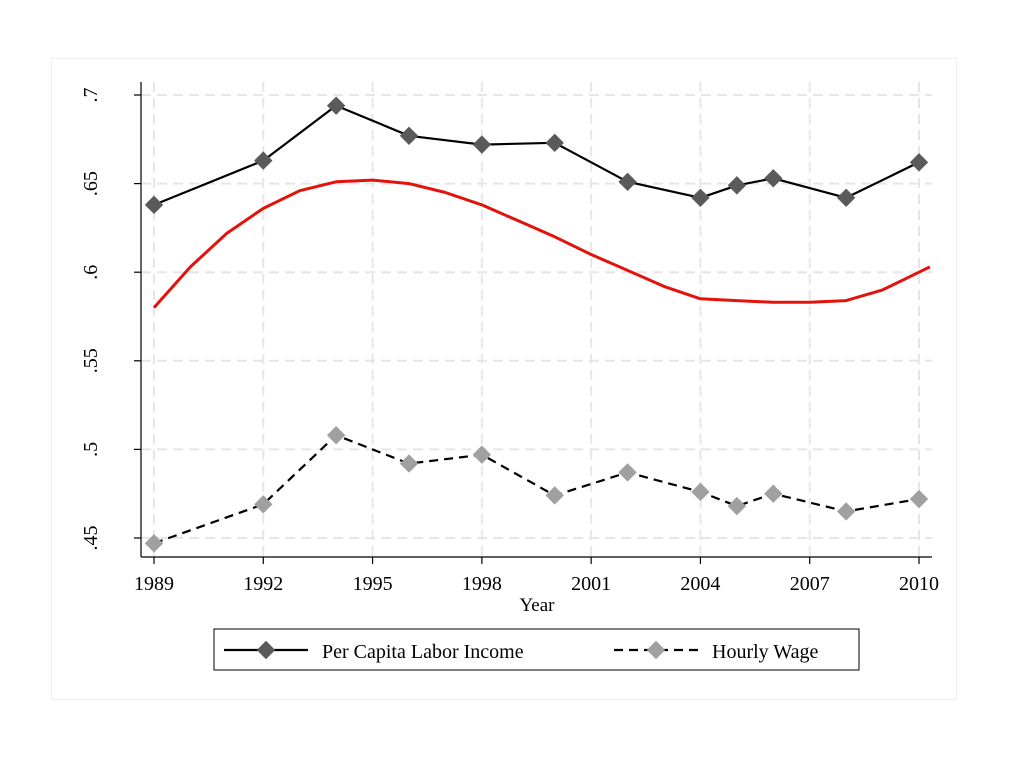 The height and width of the screenshot is (768, 1024). Describe the element at coordinates (765, 652) in the screenshot. I see `legend-label-hourly-wage: Hourly Wage` at that location.